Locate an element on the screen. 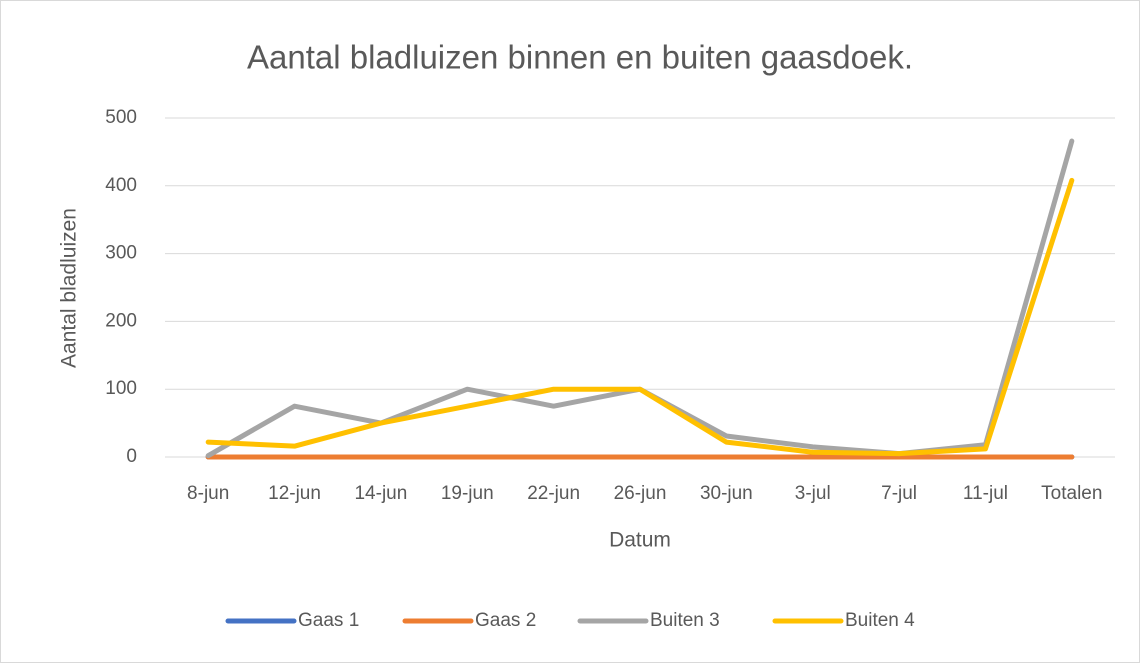 The width and height of the screenshot is (1140, 663). x-axis-label: Datum is located at coordinates (640, 540).